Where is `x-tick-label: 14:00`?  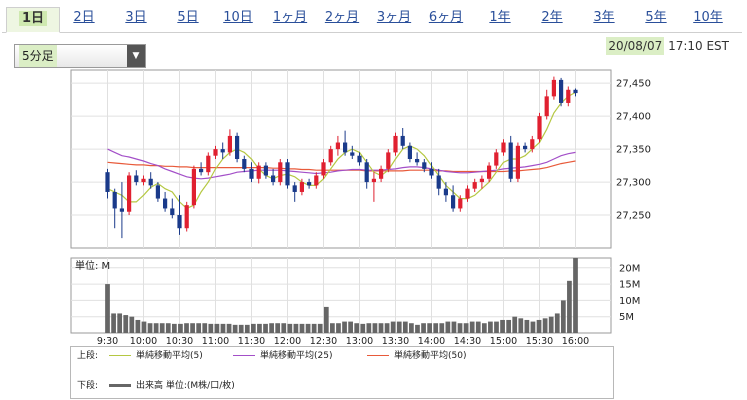 x-tick-label: 14:00 is located at coordinates (431, 341).